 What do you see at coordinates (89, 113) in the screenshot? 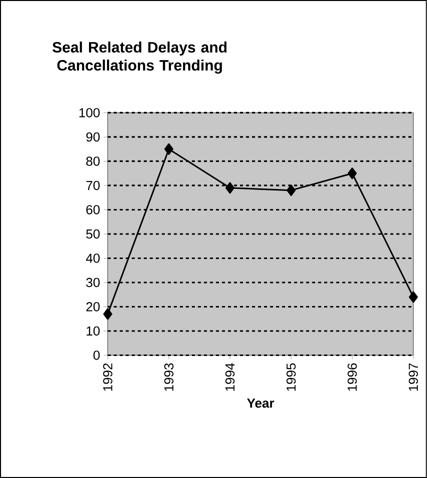
I see `y-tick-label: 100` at bounding box center [89, 113].